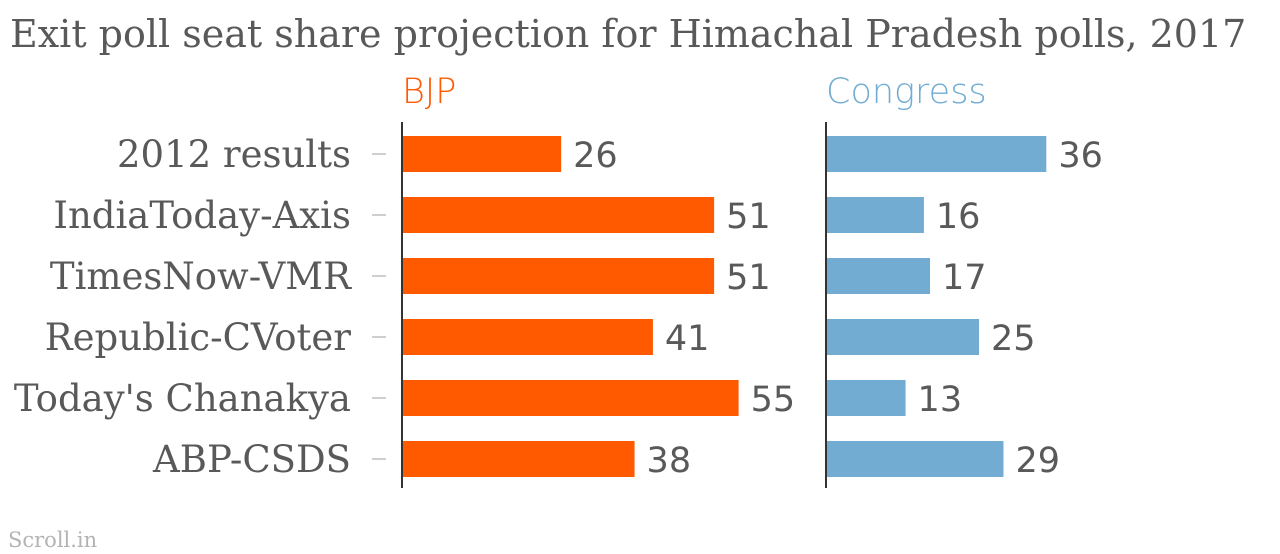 The width and height of the screenshot is (1280, 554). What do you see at coordinates (1080, 156) in the screenshot?
I see `value-label: 36` at bounding box center [1080, 156].